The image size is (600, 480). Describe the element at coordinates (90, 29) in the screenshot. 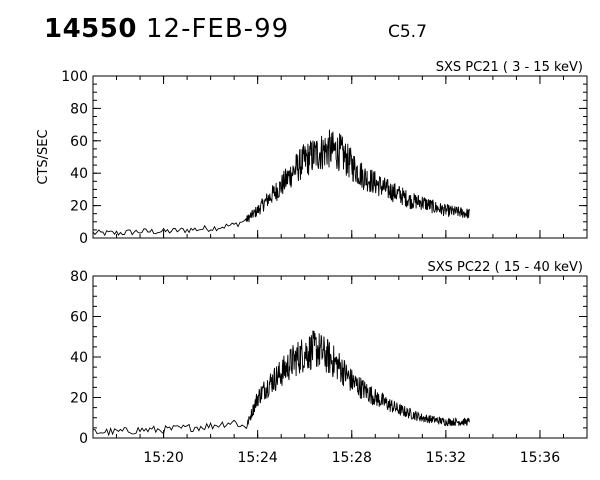

I see `event-id: 14550` at that location.